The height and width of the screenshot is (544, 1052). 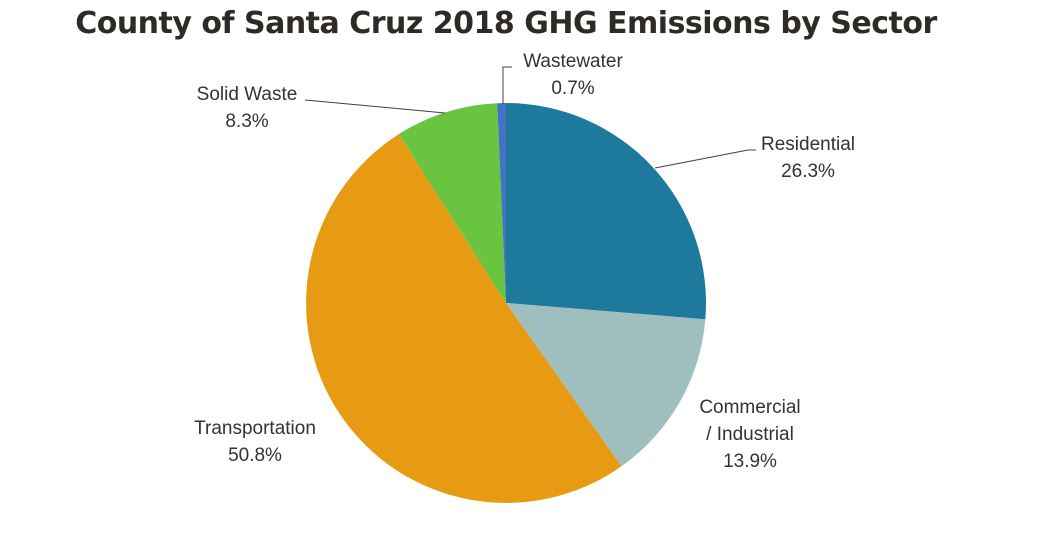 I want to click on pie-slice-commercial-industrial, so click(x=606, y=385).